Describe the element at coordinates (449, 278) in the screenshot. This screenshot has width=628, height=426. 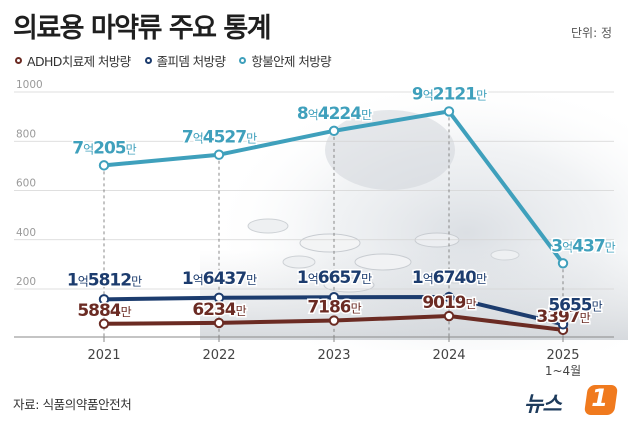
I see `data-label-zolpidem: 1억6740만` at that location.